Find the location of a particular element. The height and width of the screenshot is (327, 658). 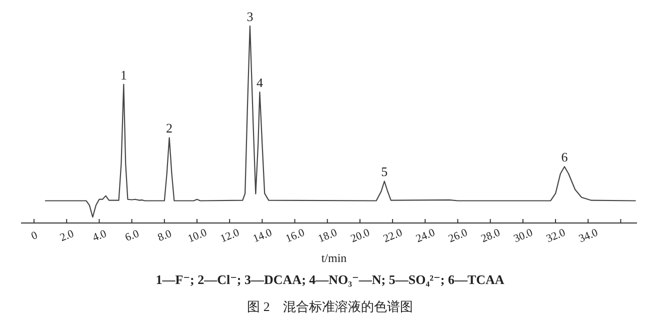

annotation: 1 is located at coordinates (123, 74).